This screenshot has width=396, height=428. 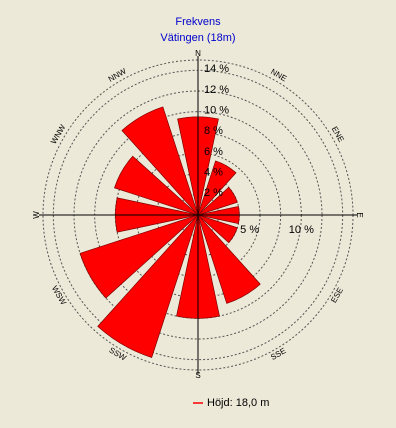 I want to click on direction-label: ESE, so click(x=337, y=295).